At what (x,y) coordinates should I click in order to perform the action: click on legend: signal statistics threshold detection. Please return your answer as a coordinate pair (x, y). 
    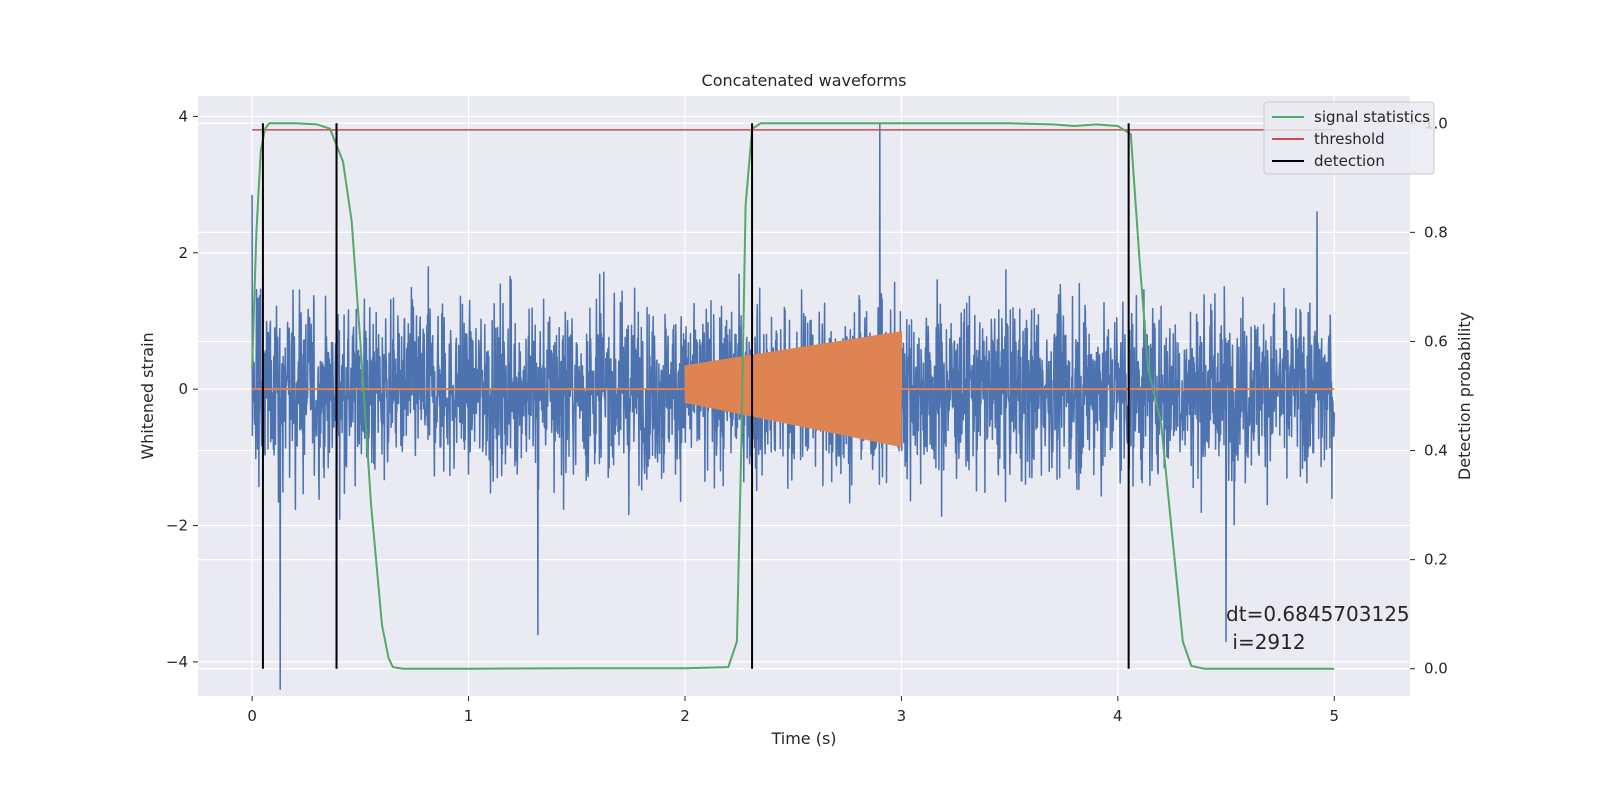
    Looking at the image, I should click on (1349, 138).